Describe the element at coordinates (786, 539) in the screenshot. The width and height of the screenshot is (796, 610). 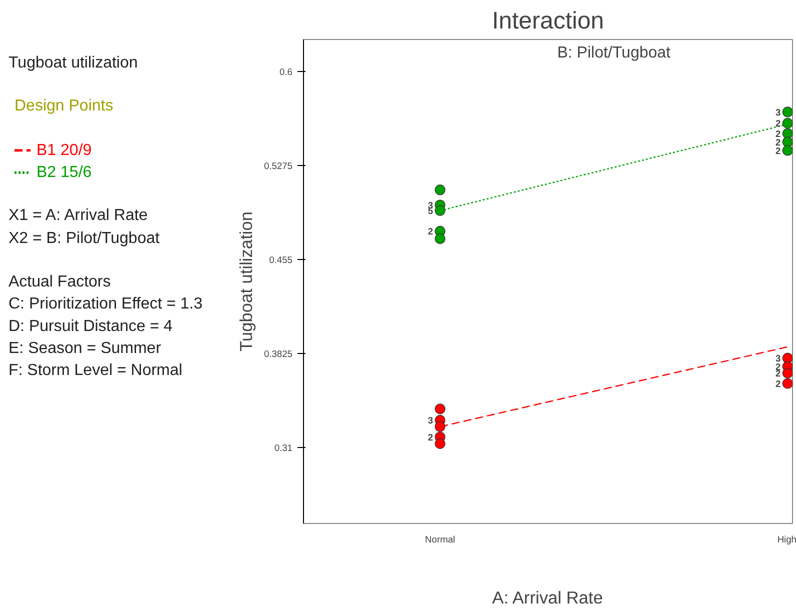
I see `x-tick-label: High` at that location.